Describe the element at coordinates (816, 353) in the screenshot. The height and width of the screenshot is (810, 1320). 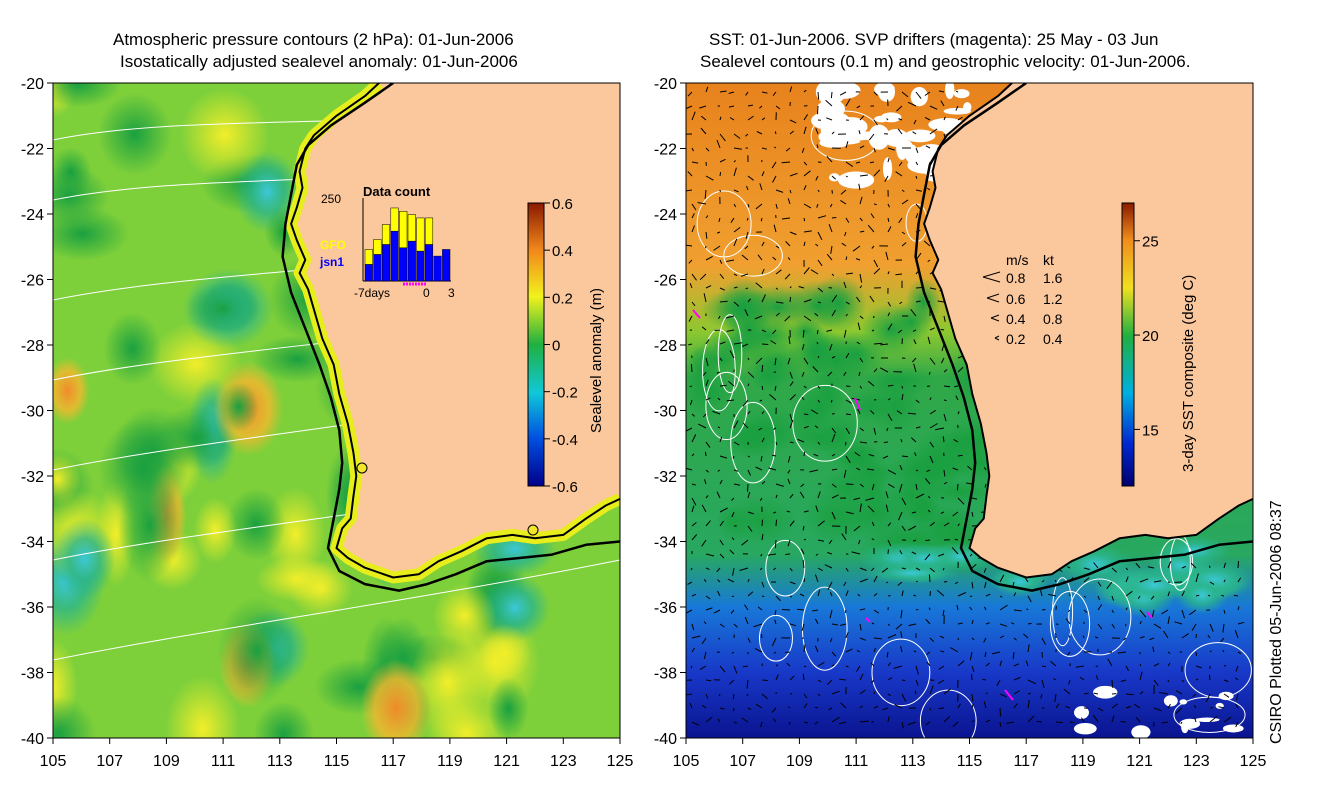
I see `sst-patch` at that location.